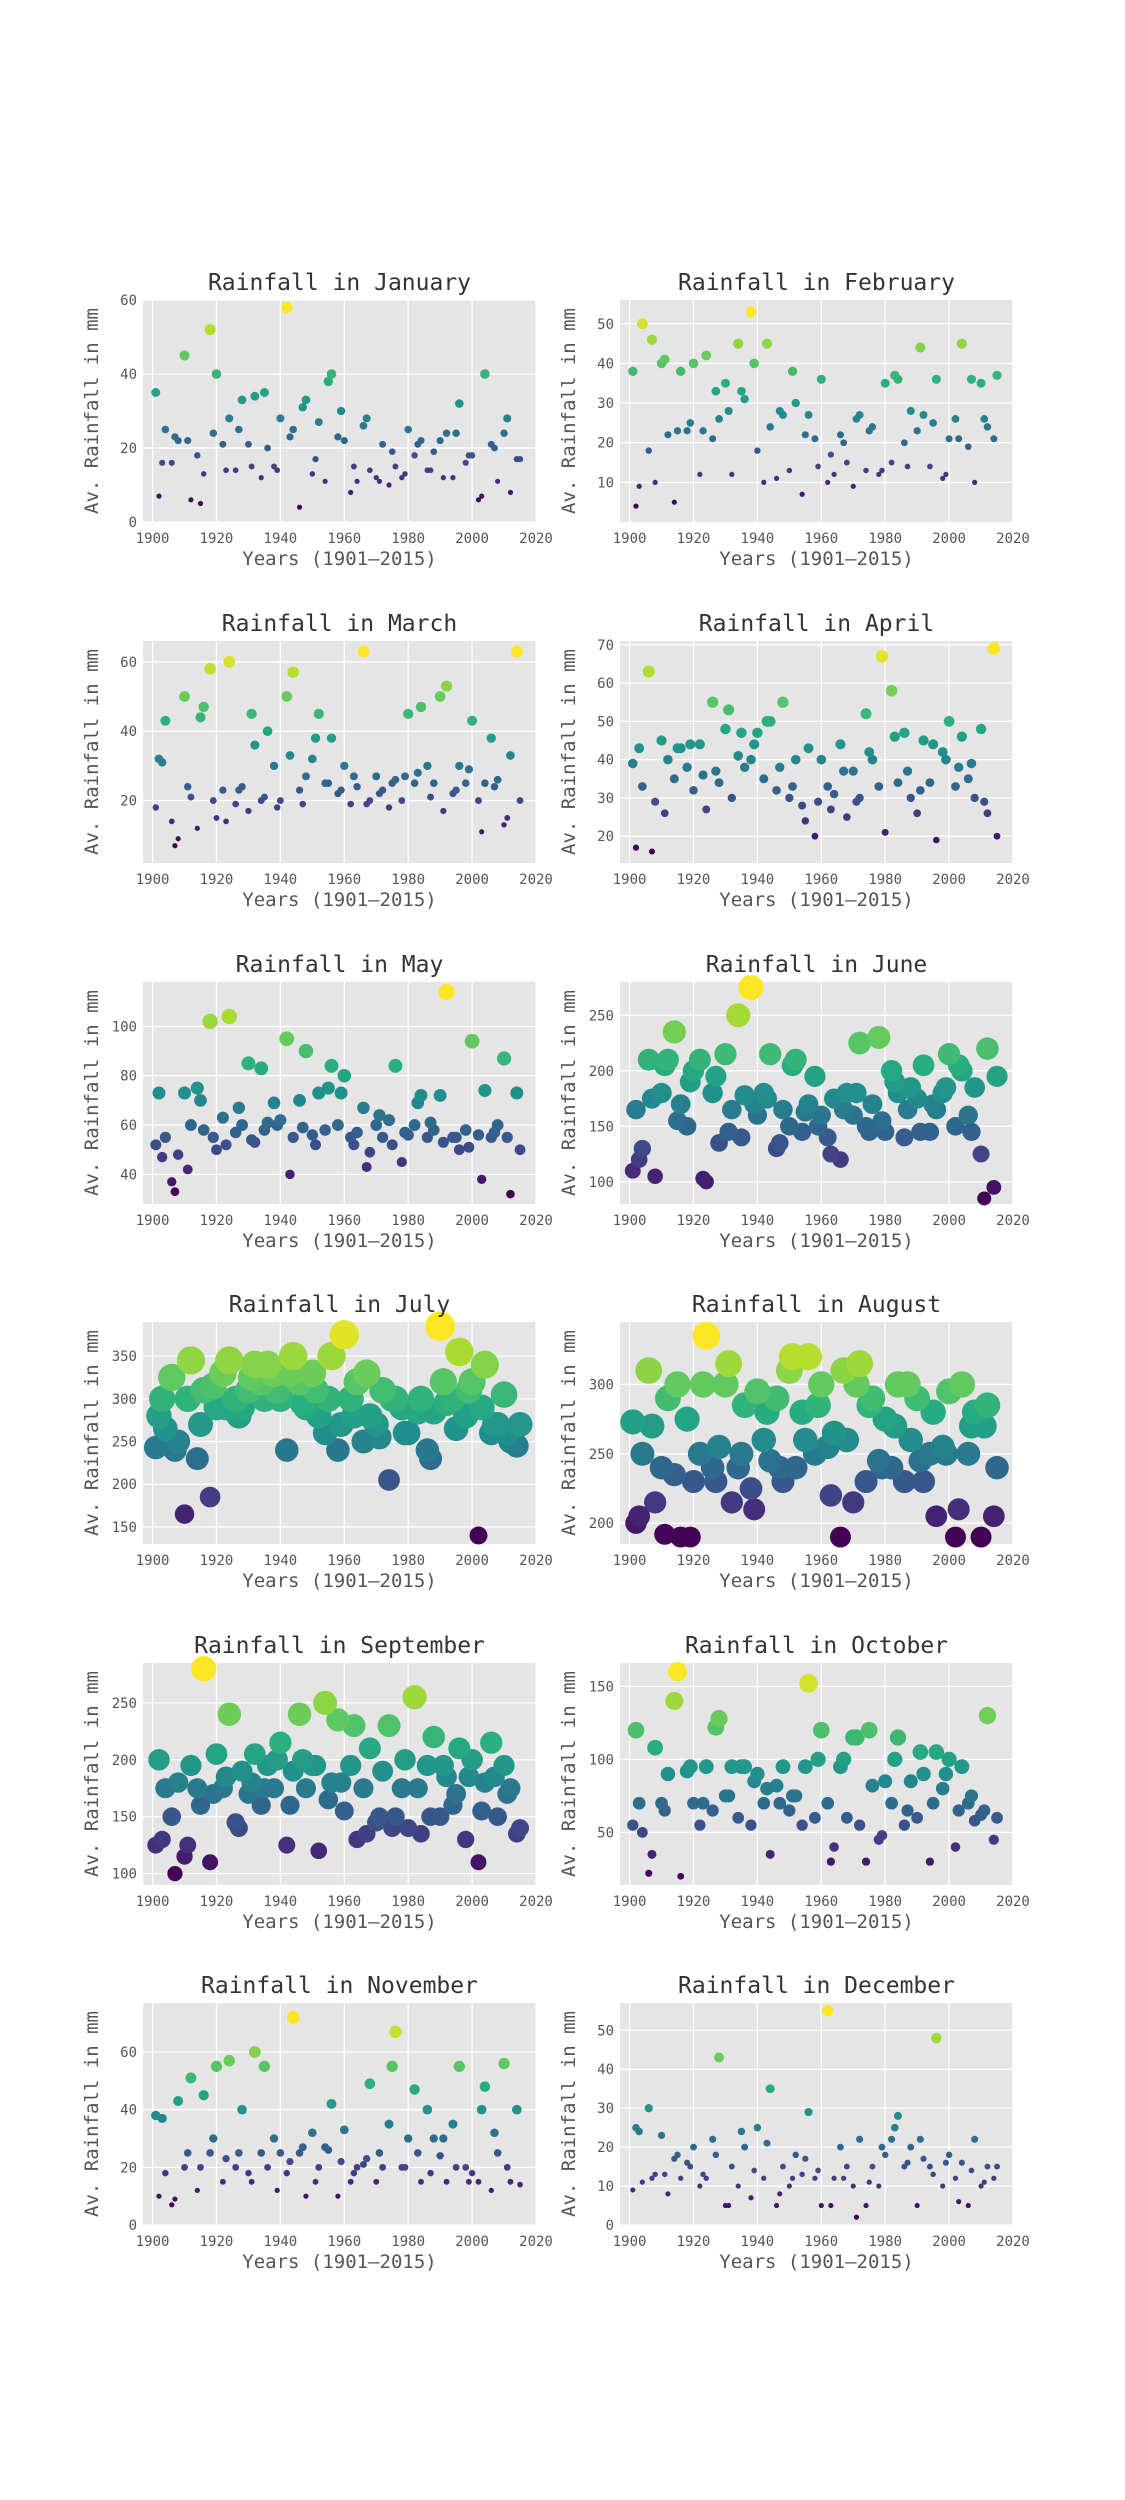  What do you see at coordinates (816, 411) in the screenshot?
I see `plot-background` at bounding box center [816, 411].